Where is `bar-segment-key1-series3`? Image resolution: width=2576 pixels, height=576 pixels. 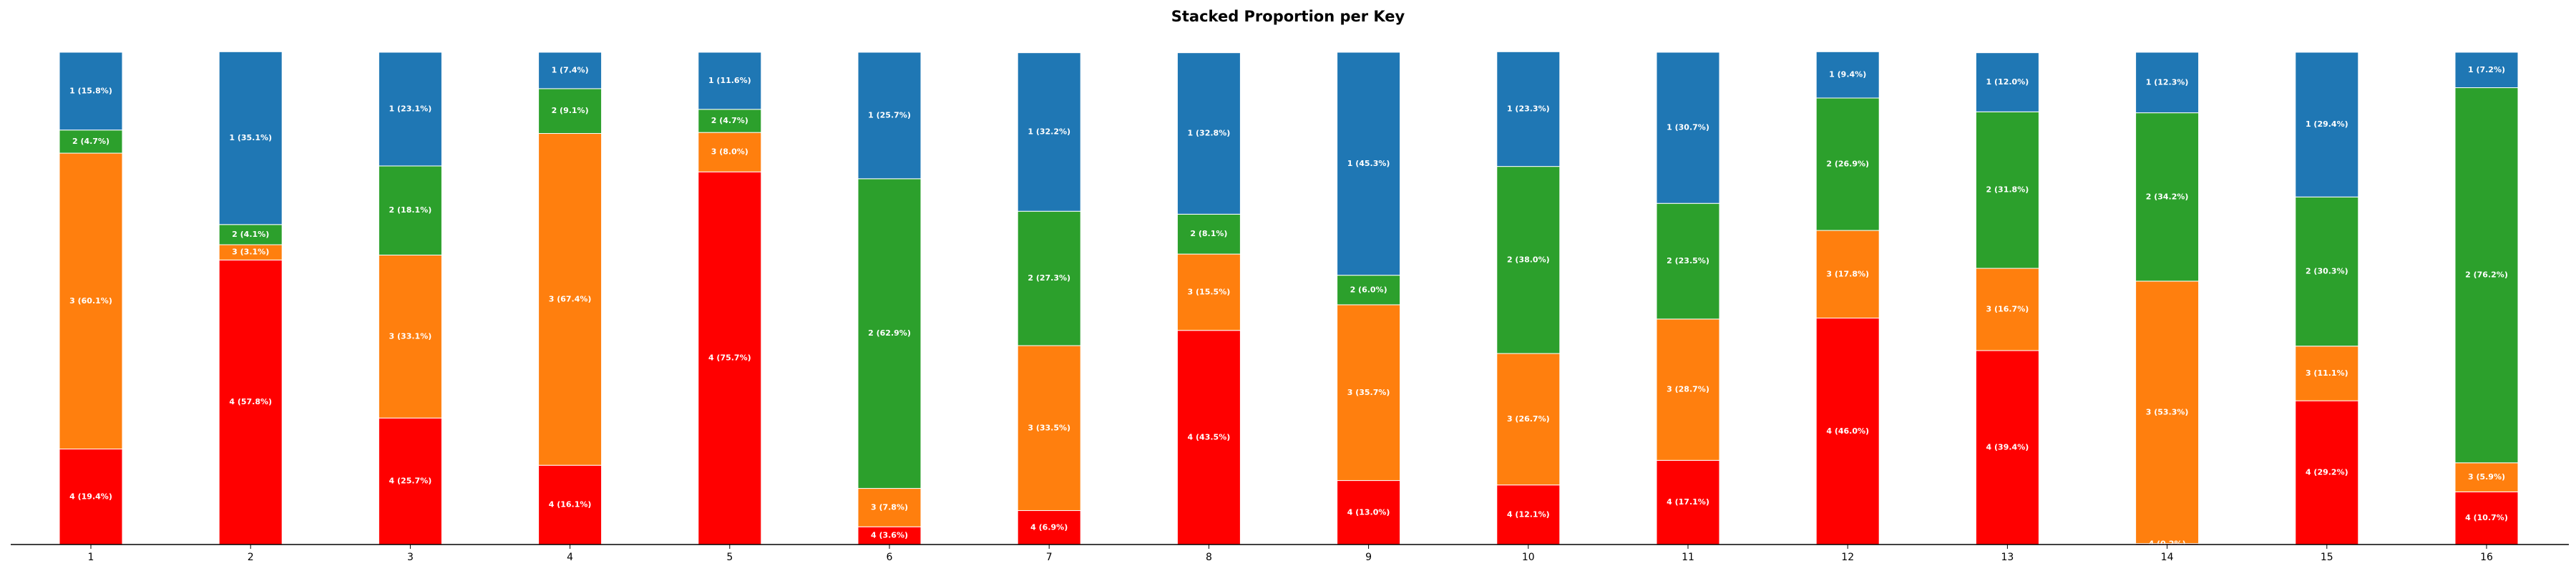
bar-segment-key1-series3 is located at coordinates (91, 301).